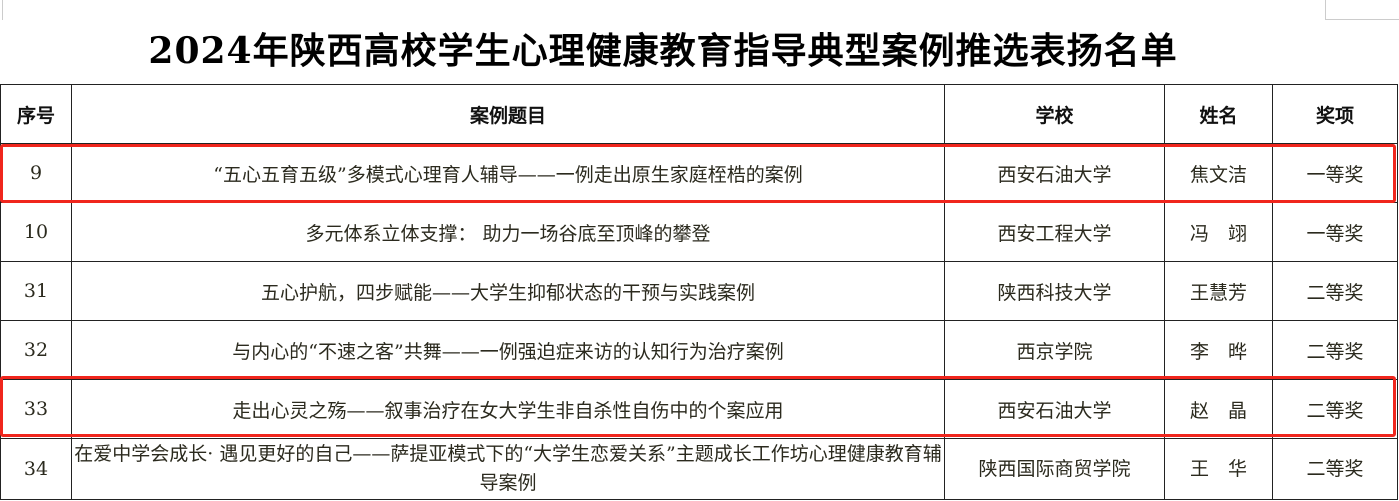 The height and width of the screenshot is (501, 1399). Describe the element at coordinates (1054, 232) in the screenshot. I see `cell-school: 西安工程大学` at that location.